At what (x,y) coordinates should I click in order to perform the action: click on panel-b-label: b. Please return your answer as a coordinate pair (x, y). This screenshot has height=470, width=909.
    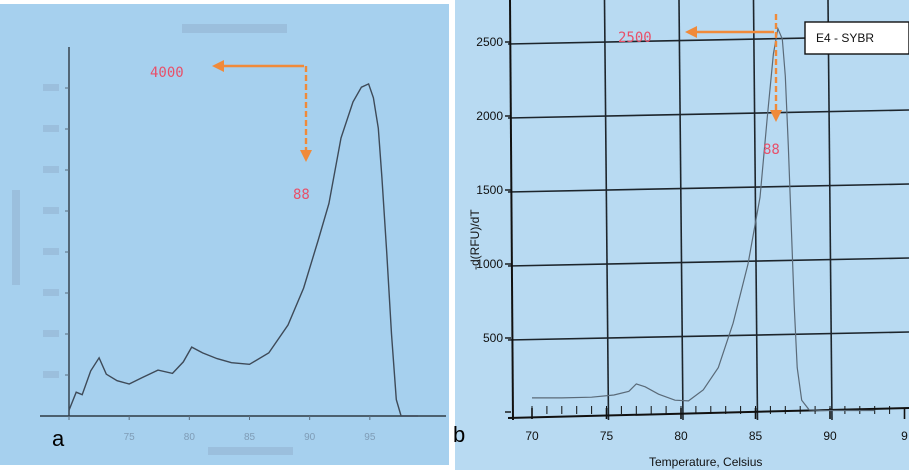
    Looking at the image, I should click on (459, 434).